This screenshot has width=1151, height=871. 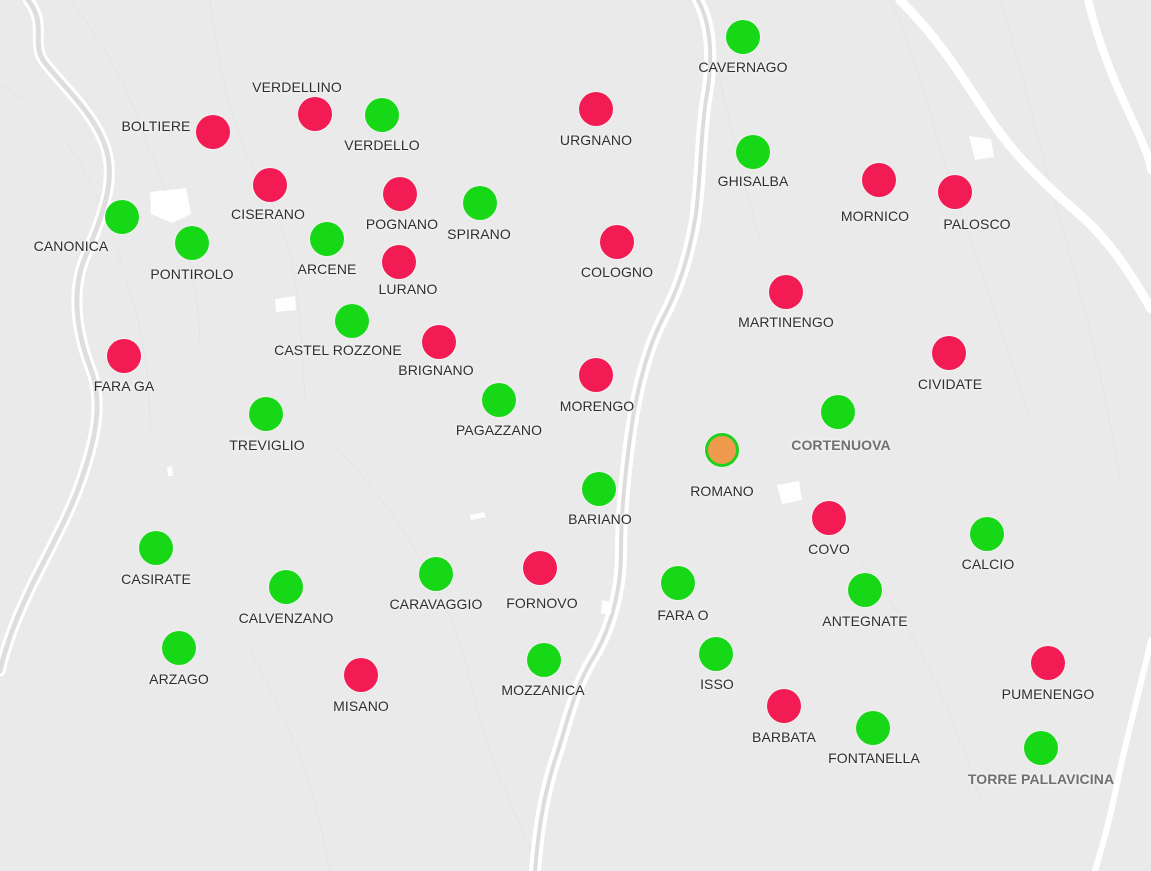 What do you see at coordinates (873, 728) in the screenshot?
I see `fontanella-marker` at bounding box center [873, 728].